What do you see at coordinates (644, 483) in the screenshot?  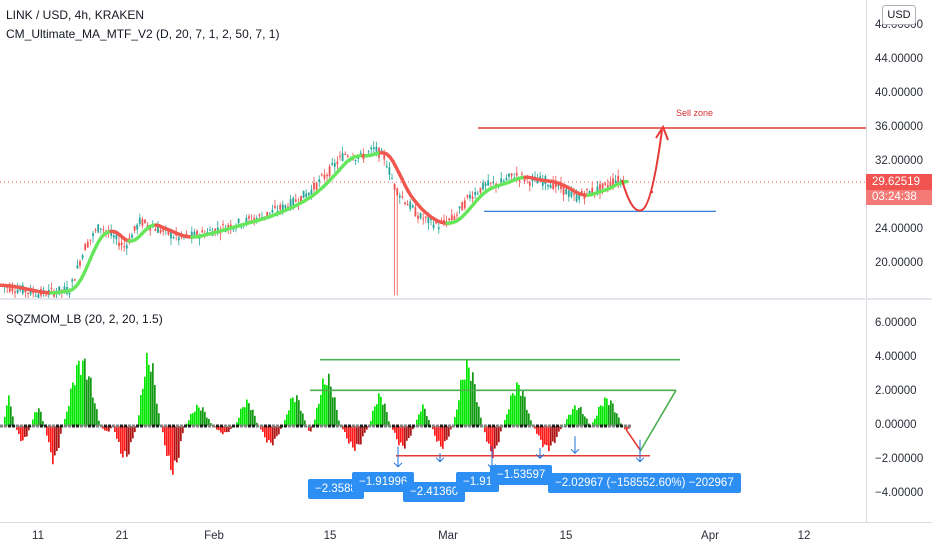 I see `measure-label: −2.02967 (−158552.60%) −202967` at bounding box center [644, 483].